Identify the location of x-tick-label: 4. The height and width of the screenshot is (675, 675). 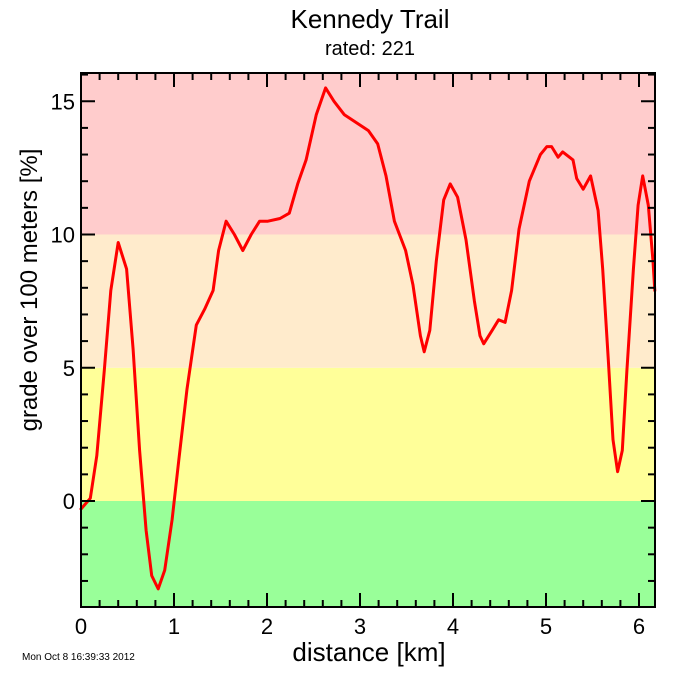
(453, 626).